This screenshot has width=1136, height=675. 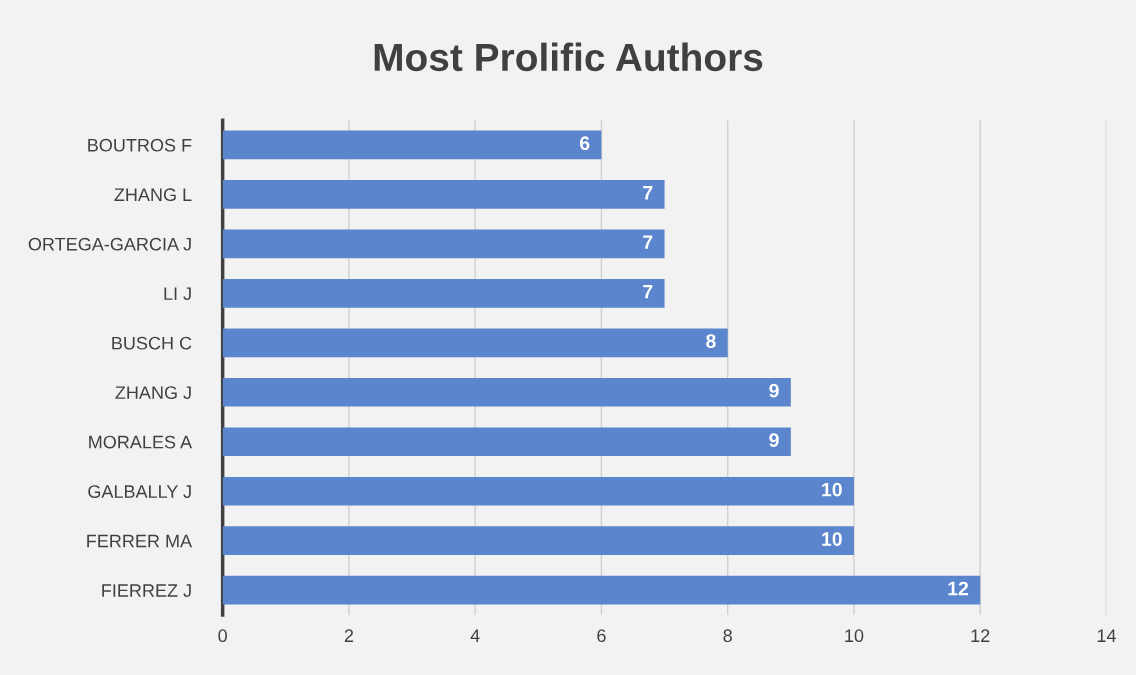 I want to click on y-tick-label: ZHANG J, so click(x=153, y=392).